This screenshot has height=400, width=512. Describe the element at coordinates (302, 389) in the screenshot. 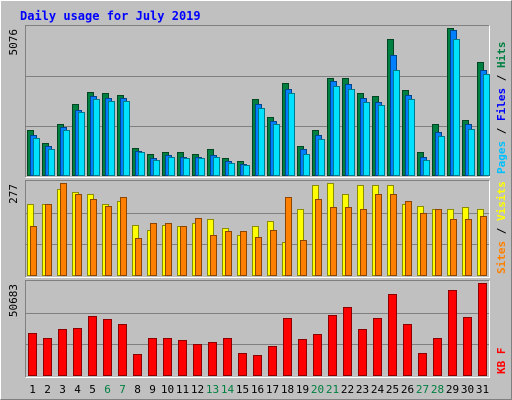

I see `x-tick-label-day-19: 19` at that location.